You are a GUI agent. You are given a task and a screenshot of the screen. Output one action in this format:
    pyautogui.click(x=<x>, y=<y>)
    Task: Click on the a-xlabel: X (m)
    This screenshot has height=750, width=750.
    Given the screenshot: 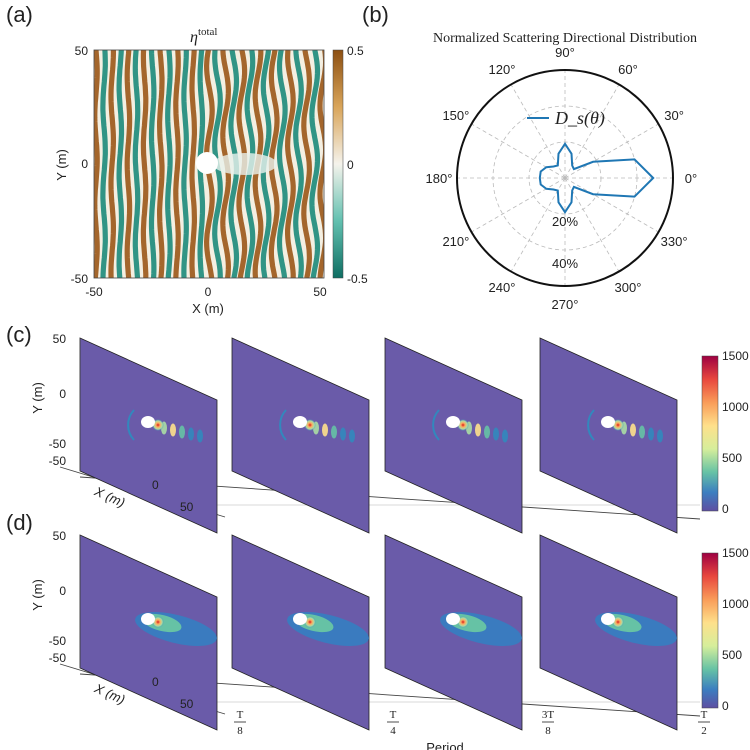 What is the action you would take?
    pyautogui.click(x=208, y=308)
    